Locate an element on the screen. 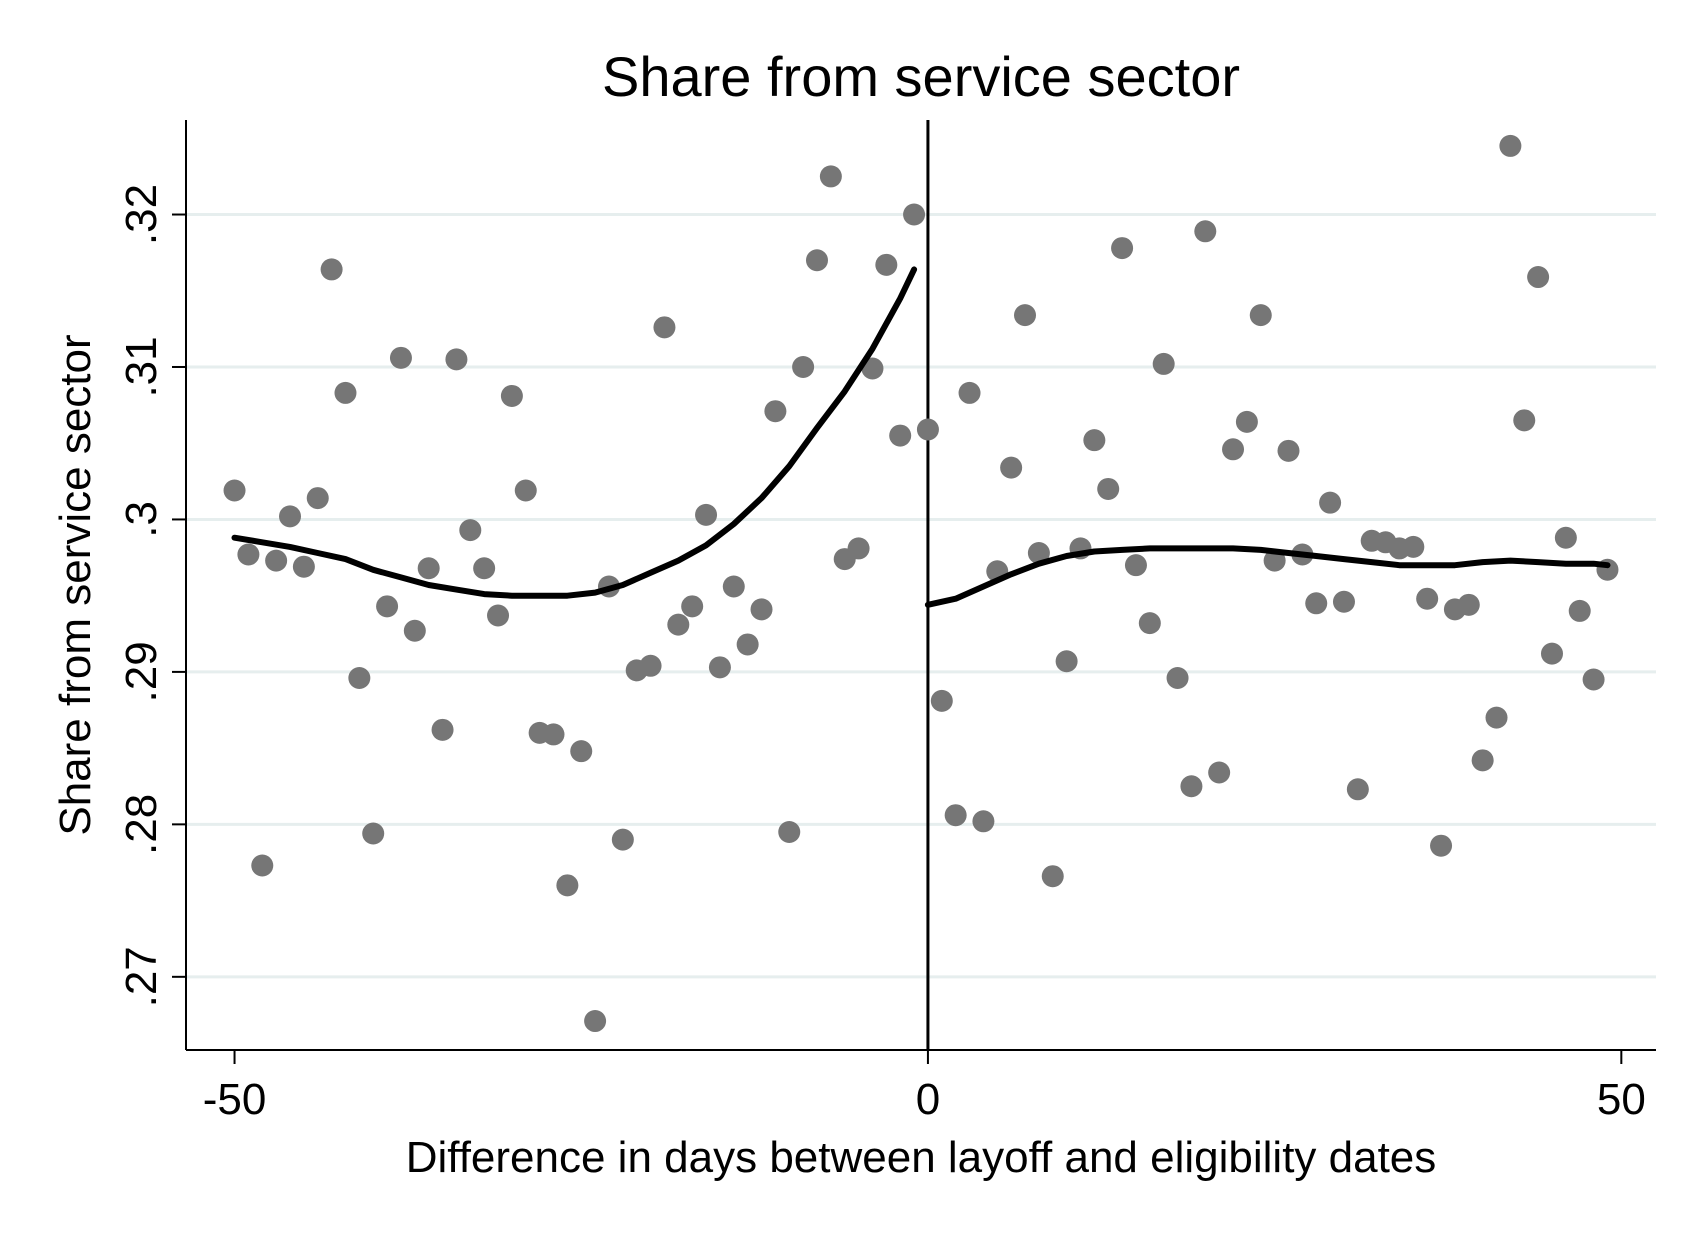 This screenshot has height=1236, width=1700. x-tick-label: 0 is located at coordinates (928, 1099).